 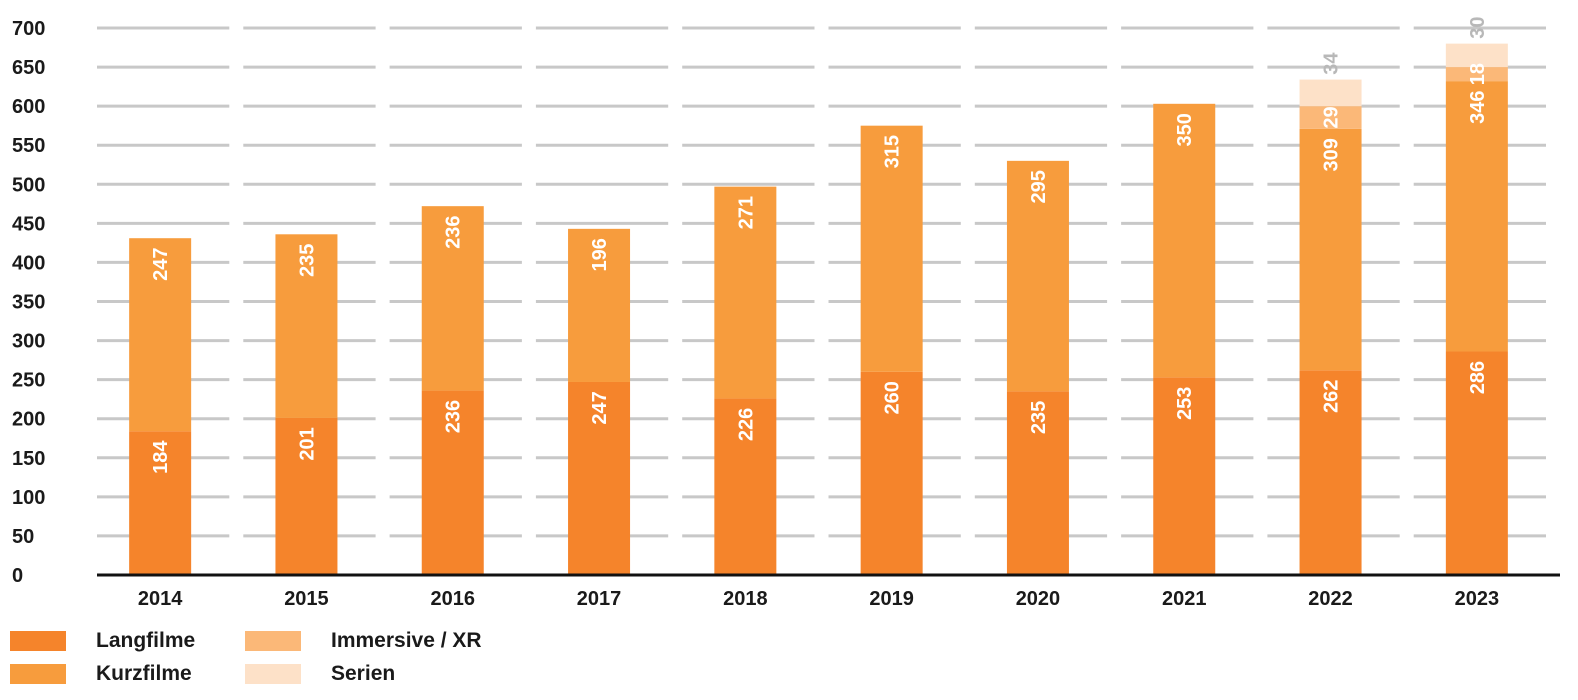 I want to click on legend-swatch-immersive-xr, so click(x=273, y=641).